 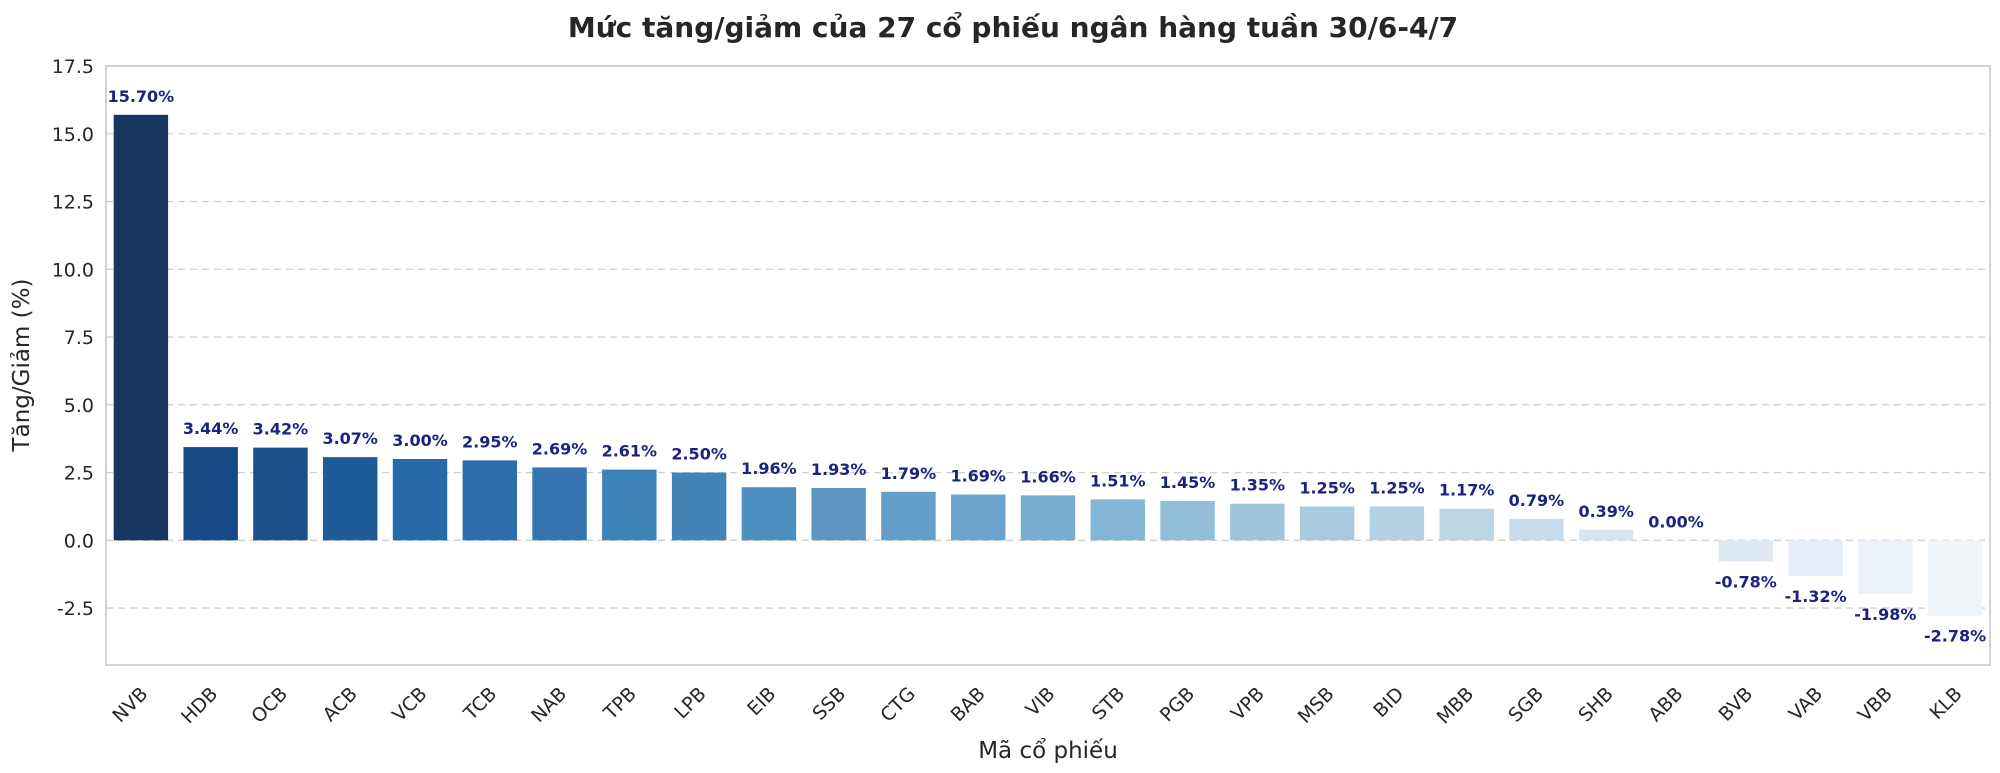 What do you see at coordinates (1188, 482) in the screenshot?
I see `value-label: 1.45%` at bounding box center [1188, 482].